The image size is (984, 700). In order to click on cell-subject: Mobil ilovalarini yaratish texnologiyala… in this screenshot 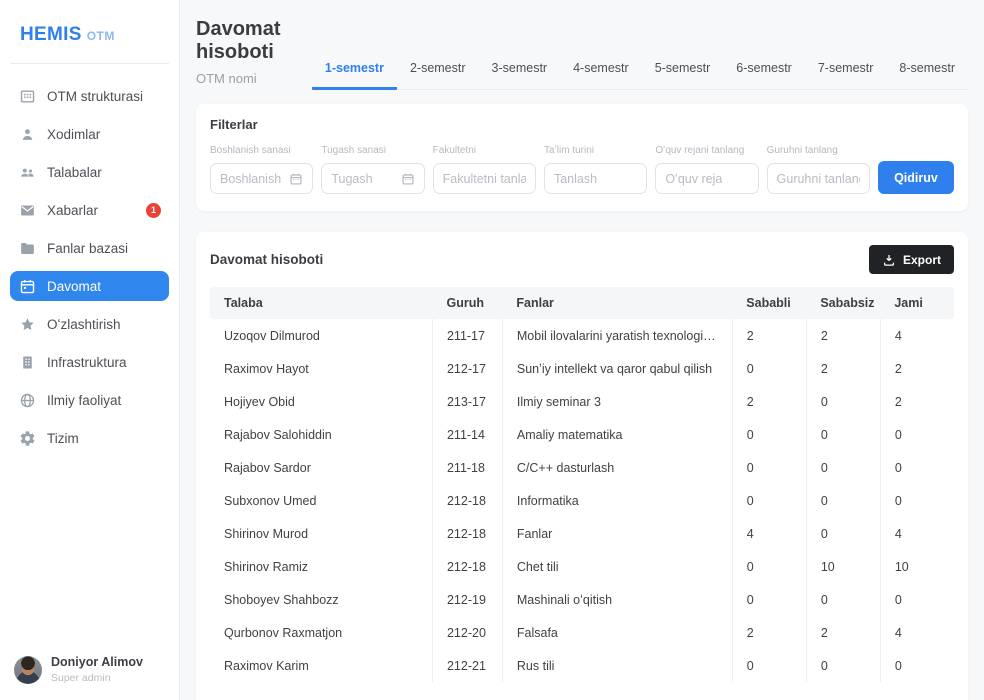, I will do `click(617, 335)`.